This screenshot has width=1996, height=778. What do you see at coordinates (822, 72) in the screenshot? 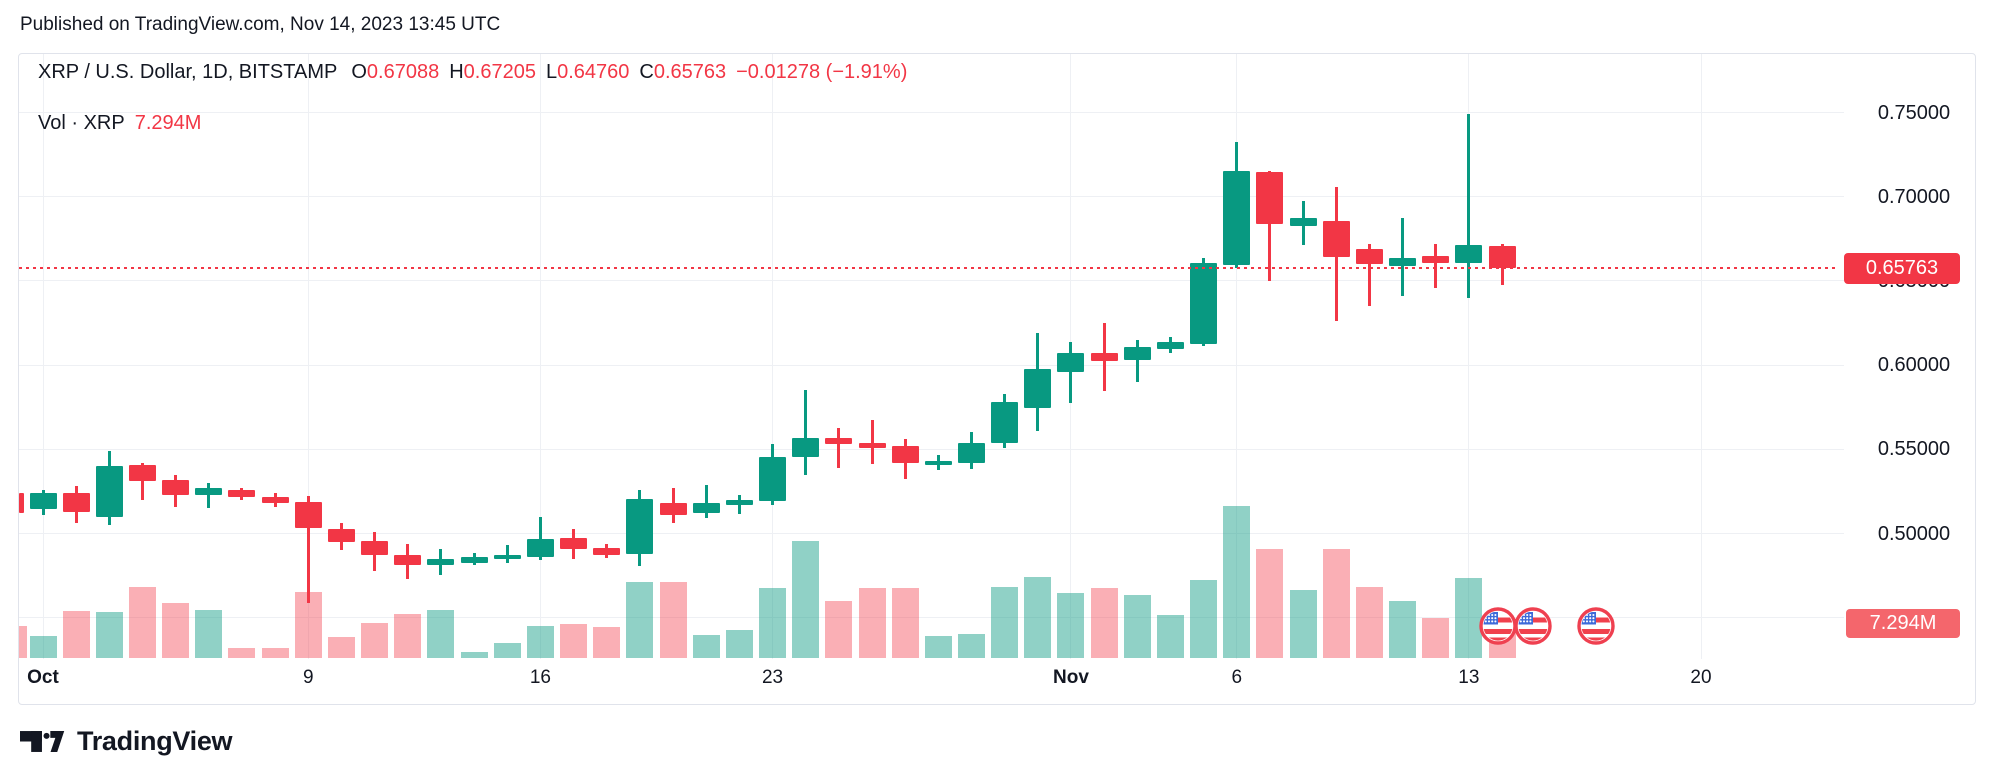
I see `legend-segment: −0.01278 (−1.91%)` at bounding box center [822, 72].